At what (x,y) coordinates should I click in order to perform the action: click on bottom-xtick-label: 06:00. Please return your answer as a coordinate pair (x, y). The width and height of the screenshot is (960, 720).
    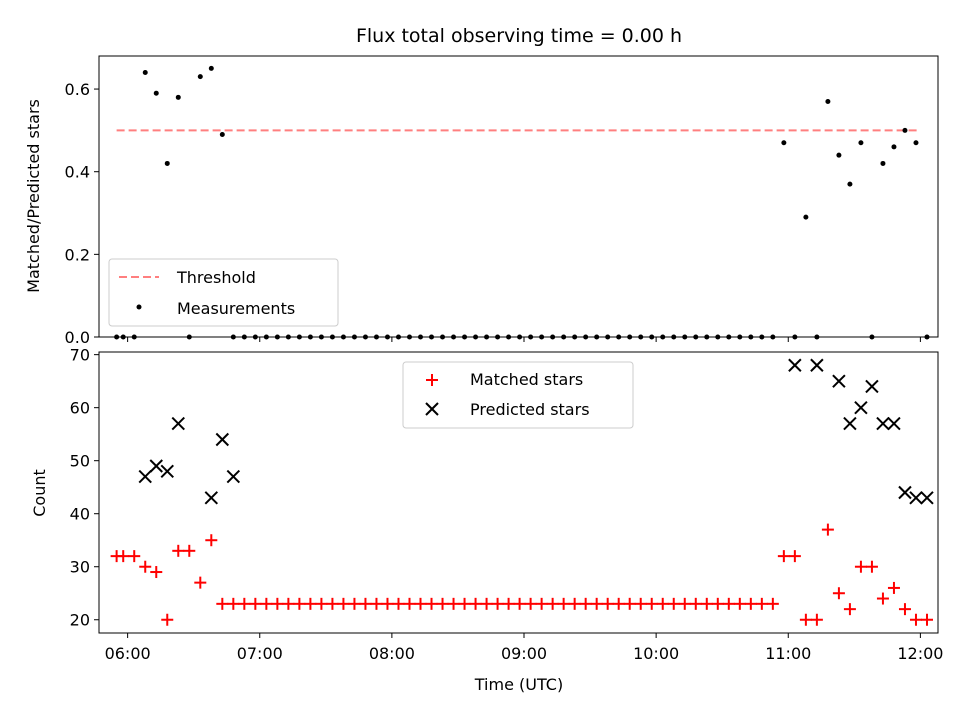
    Looking at the image, I should click on (128, 653).